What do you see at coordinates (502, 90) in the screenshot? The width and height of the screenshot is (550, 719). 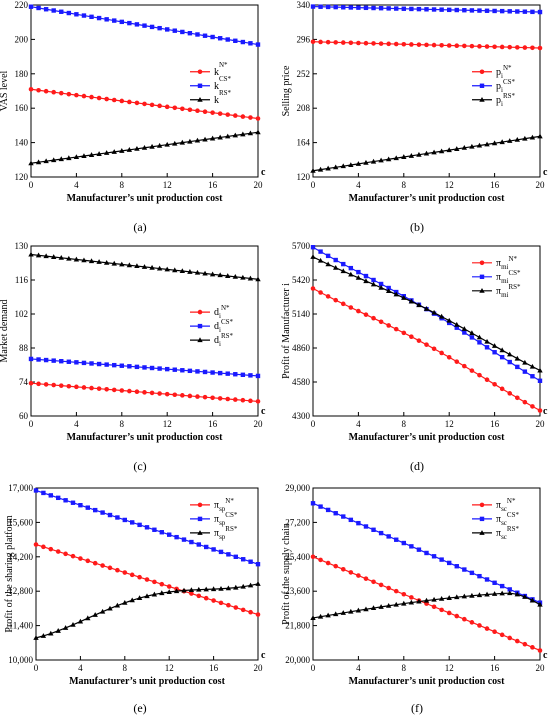 I see `legend-sub: i` at bounding box center [502, 90].